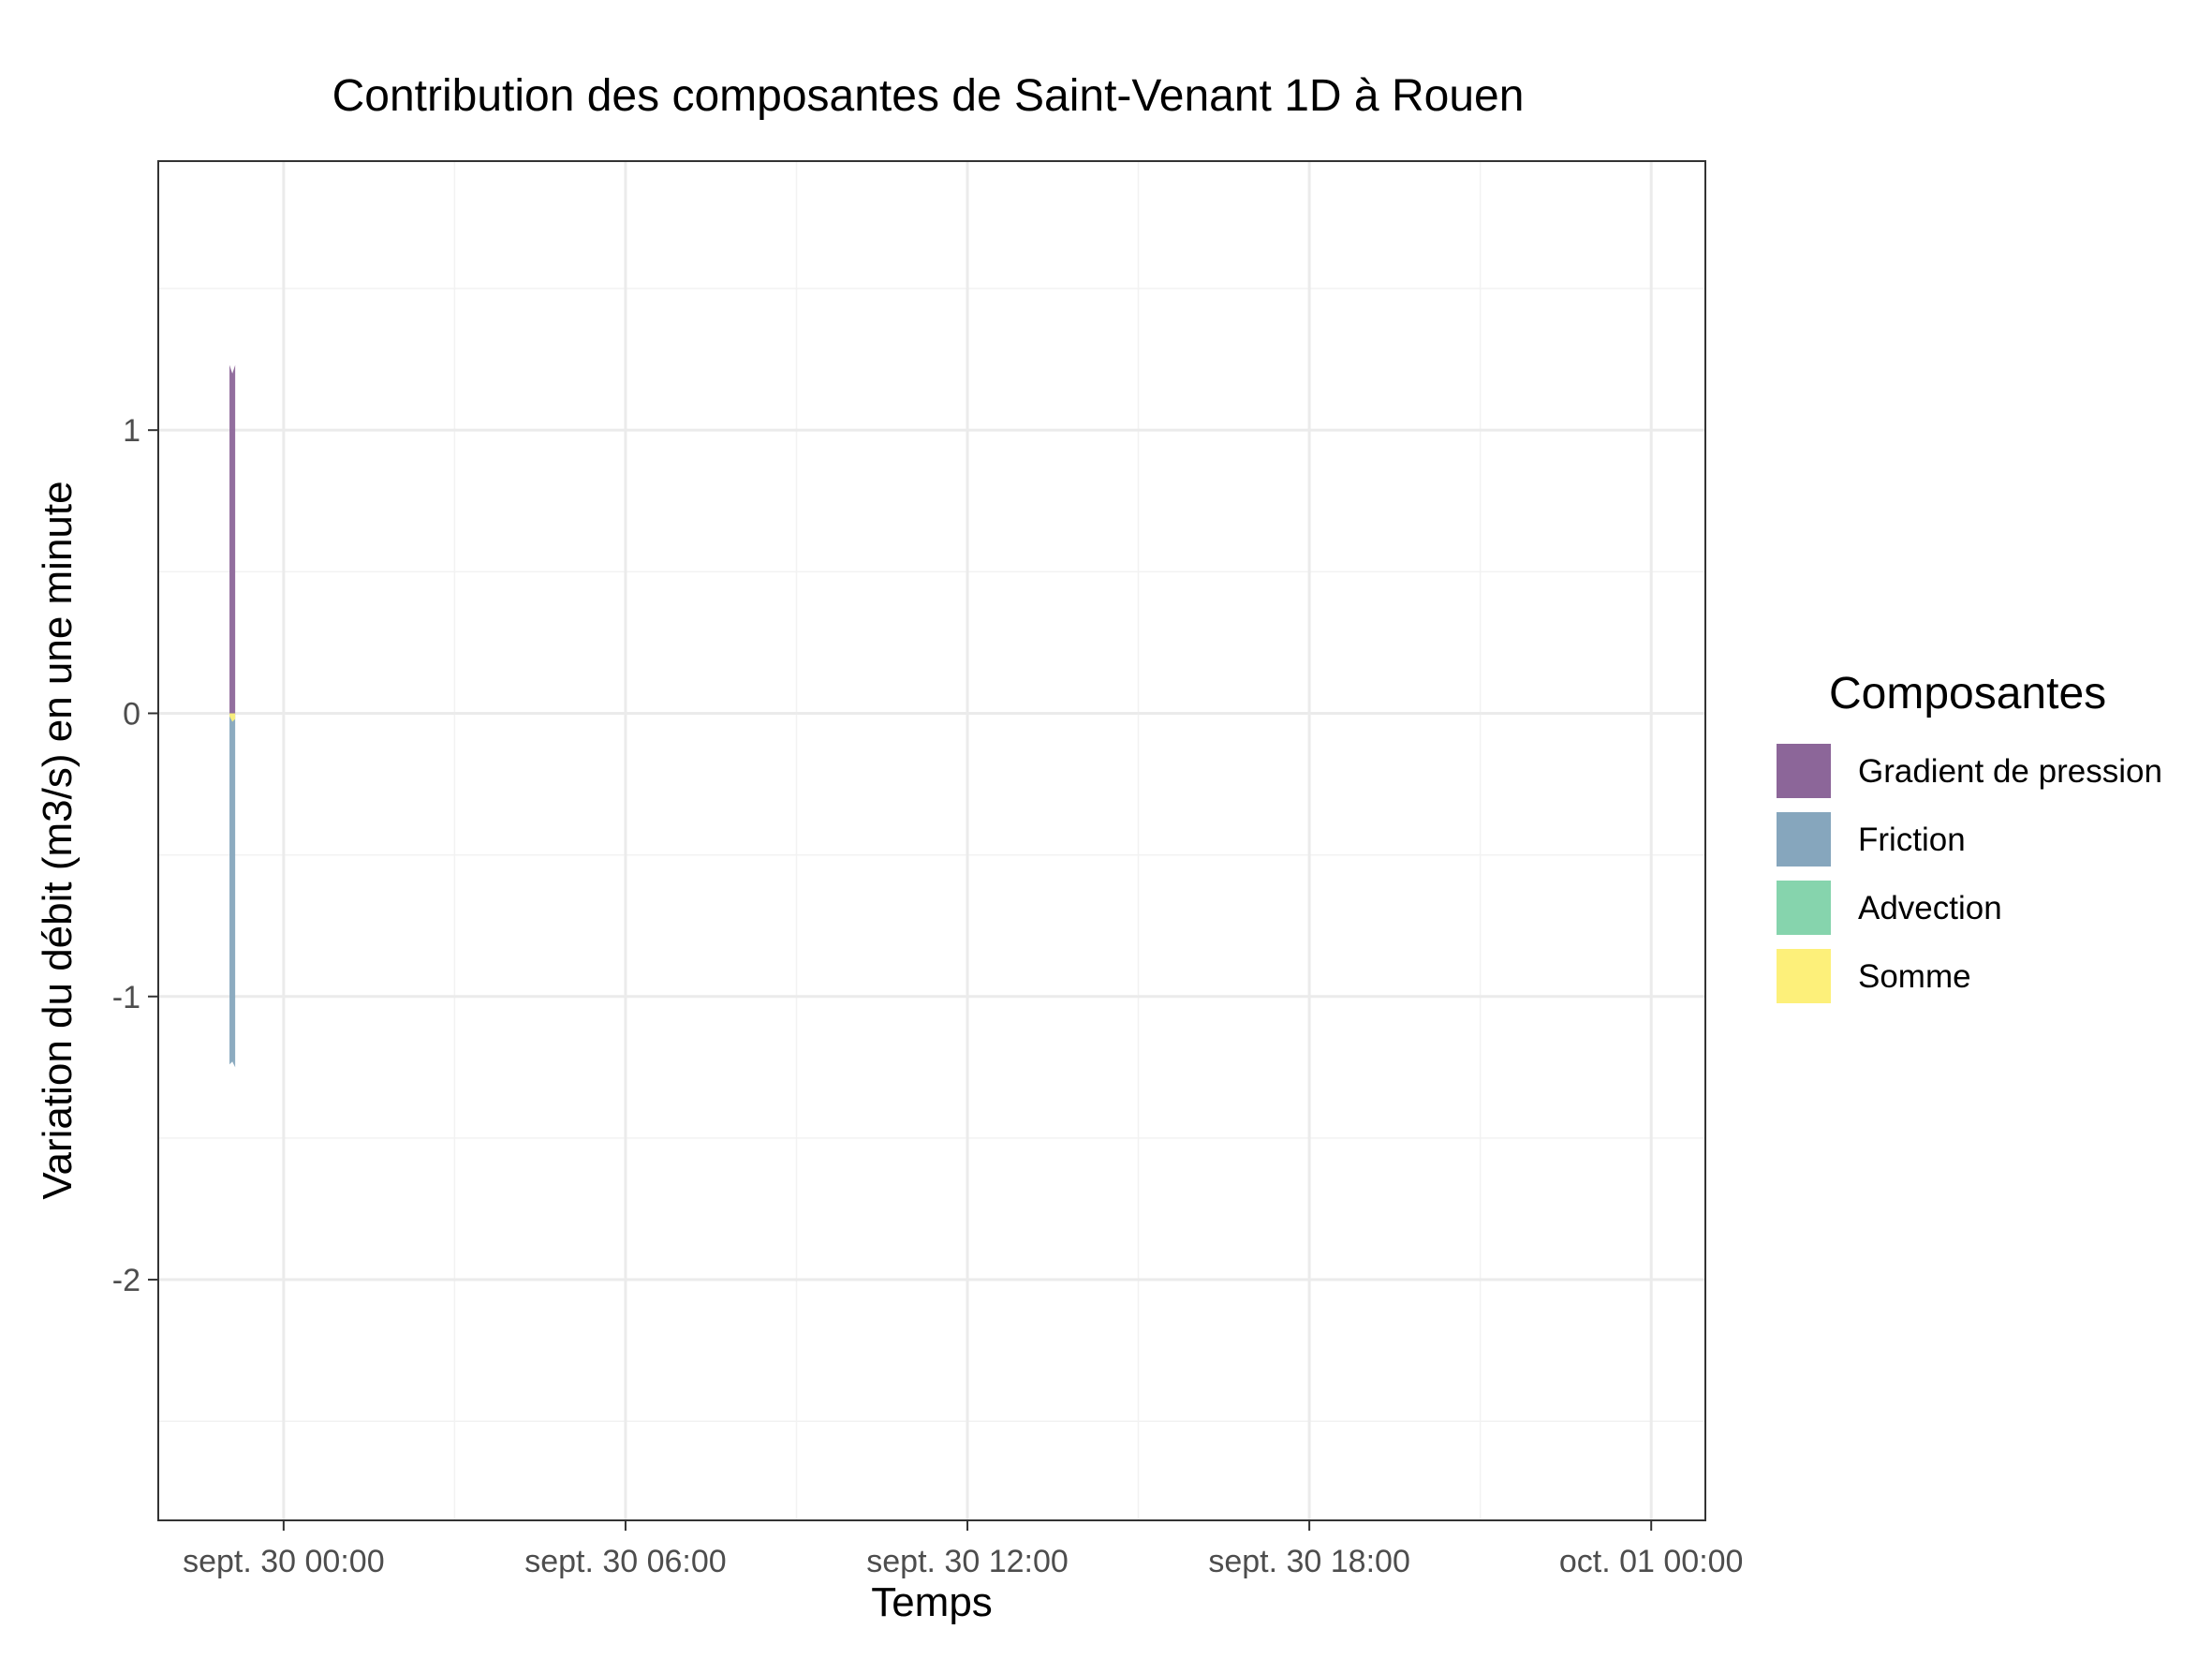  What do you see at coordinates (1912, 840) in the screenshot?
I see `legend-label: Friction` at bounding box center [1912, 840].